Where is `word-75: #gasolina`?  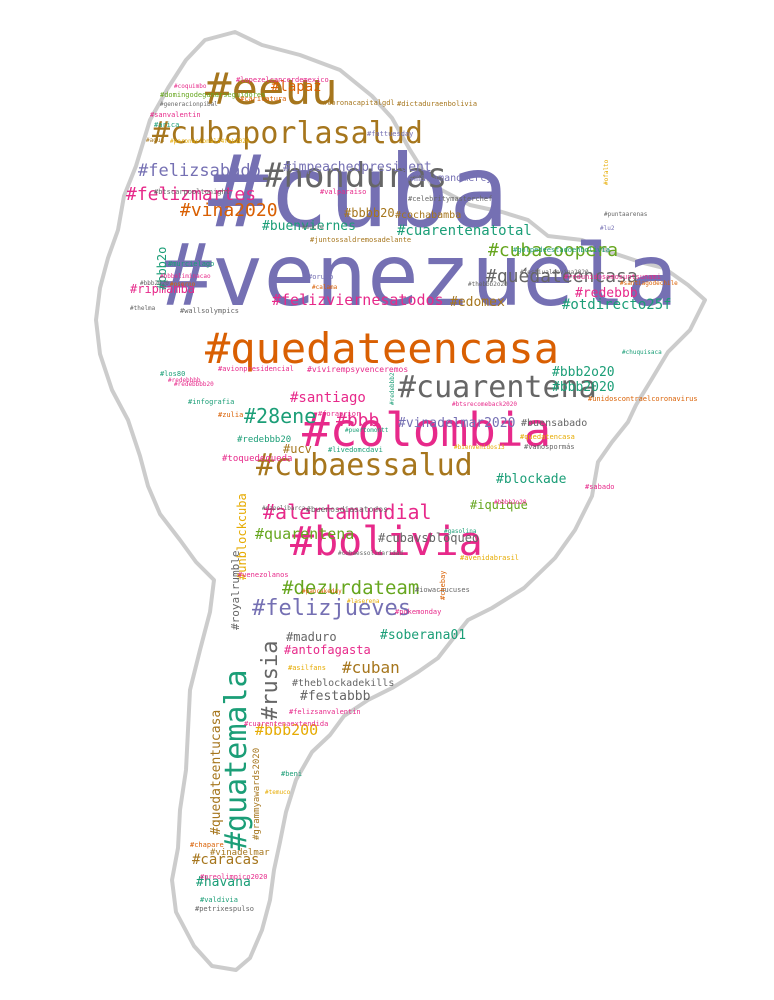 word-75: #gasolina is located at coordinates (460, 531).